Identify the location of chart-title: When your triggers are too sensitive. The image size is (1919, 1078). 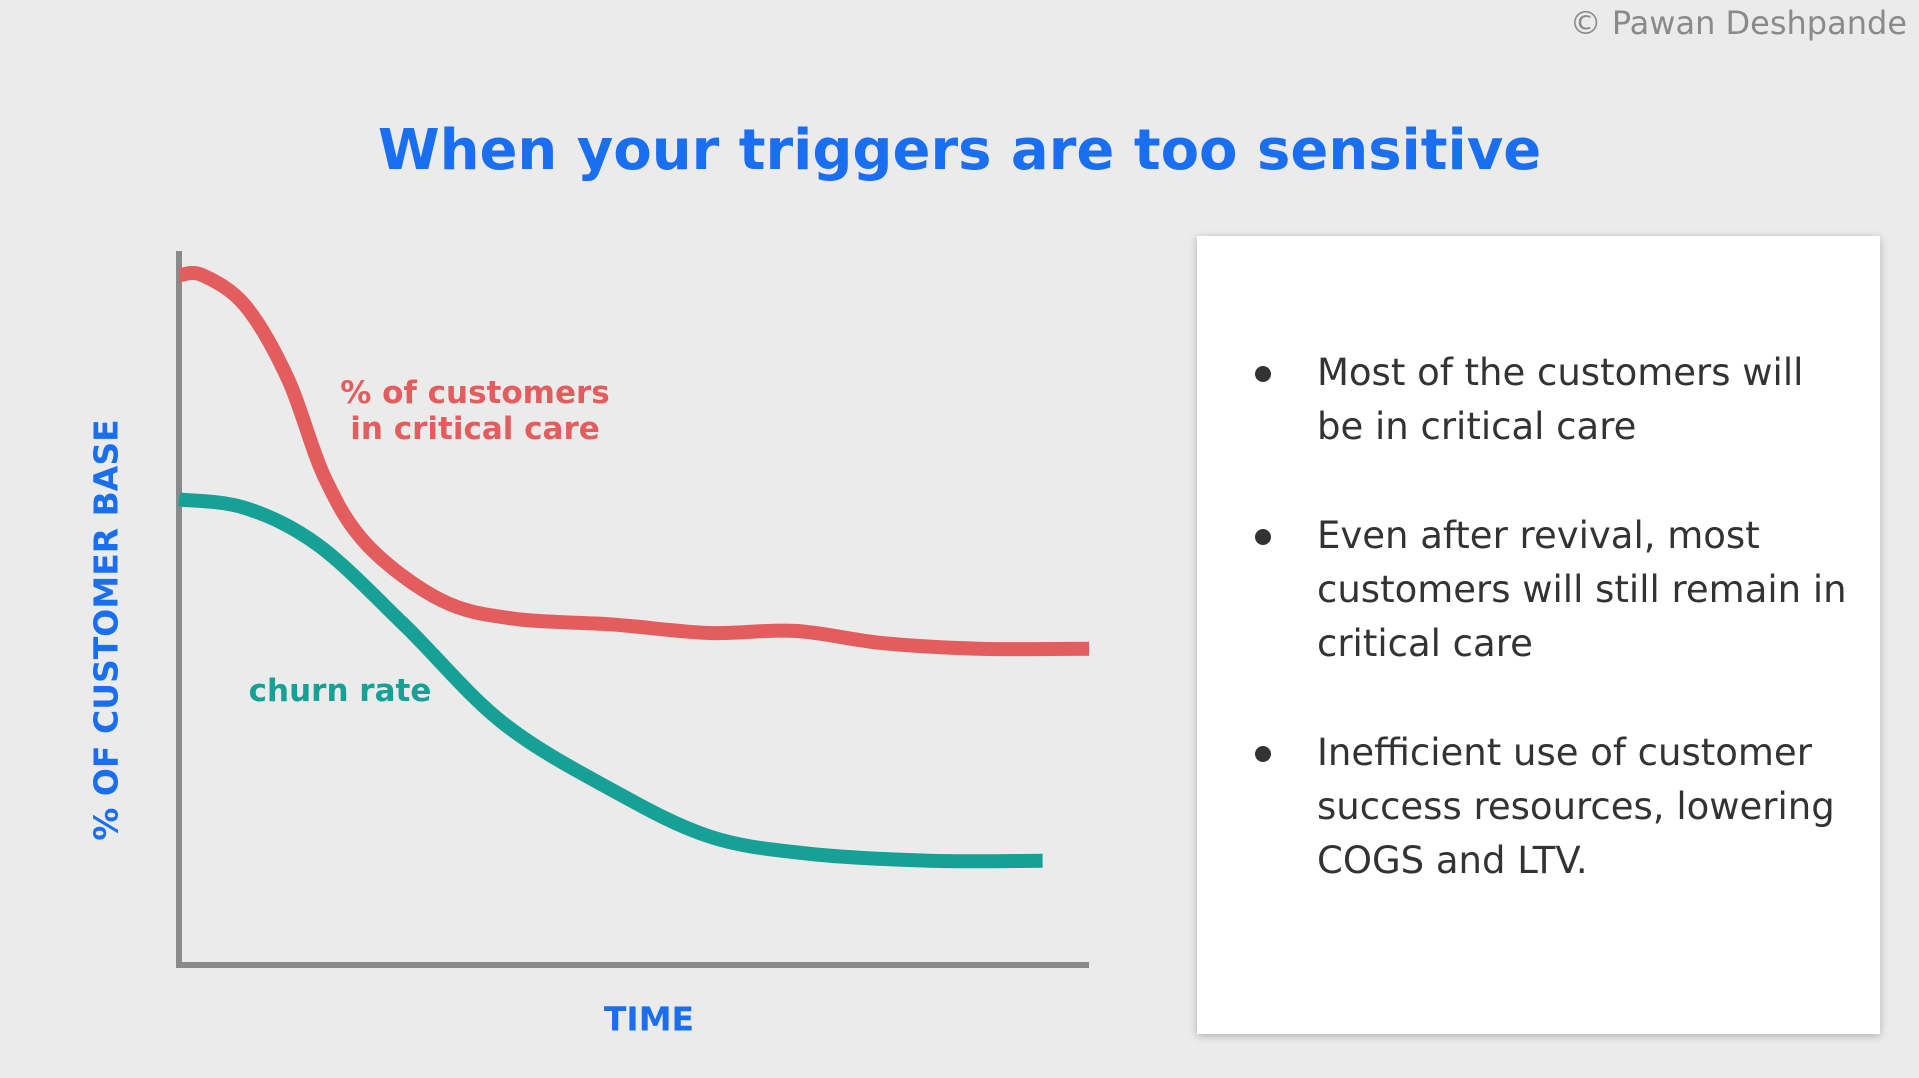
(959, 150).